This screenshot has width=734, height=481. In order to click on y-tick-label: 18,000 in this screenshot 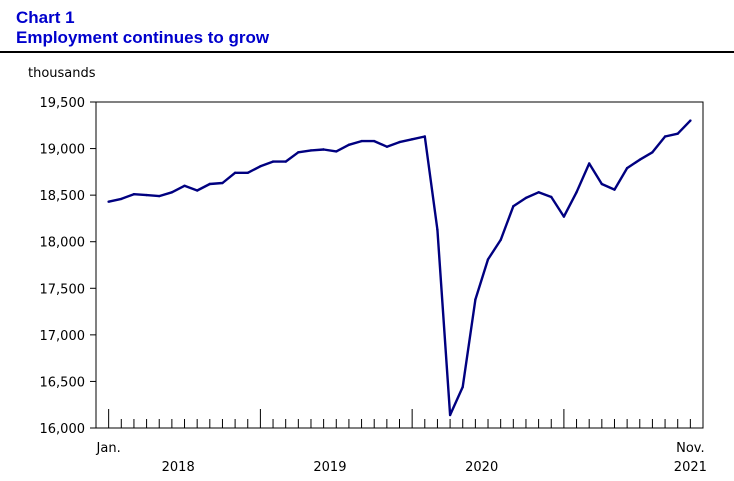, I will do `click(63, 243)`.